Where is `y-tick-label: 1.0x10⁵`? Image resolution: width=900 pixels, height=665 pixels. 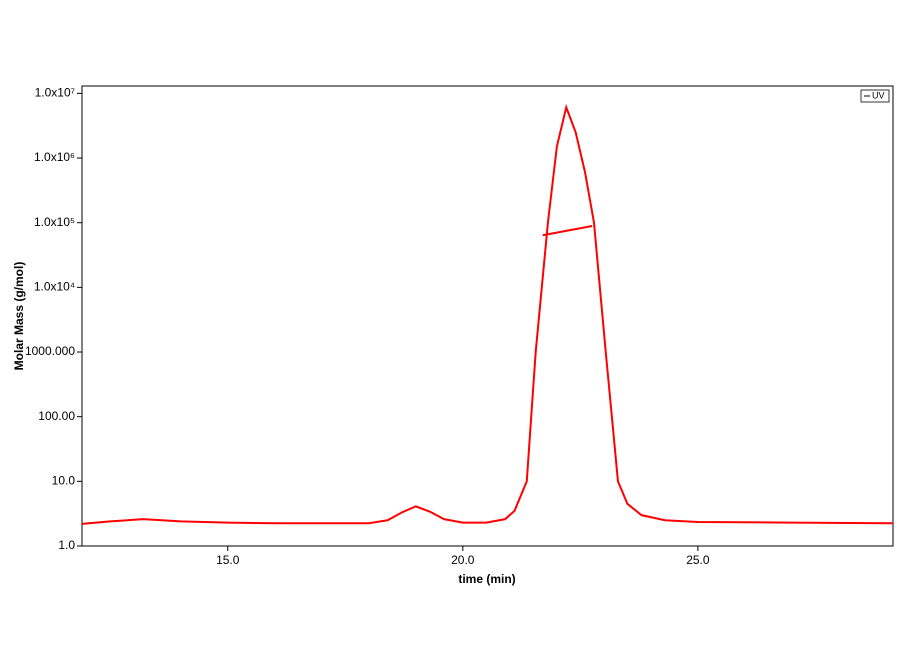
y-tick-label: 1.0x10⁵ is located at coordinates (54, 222).